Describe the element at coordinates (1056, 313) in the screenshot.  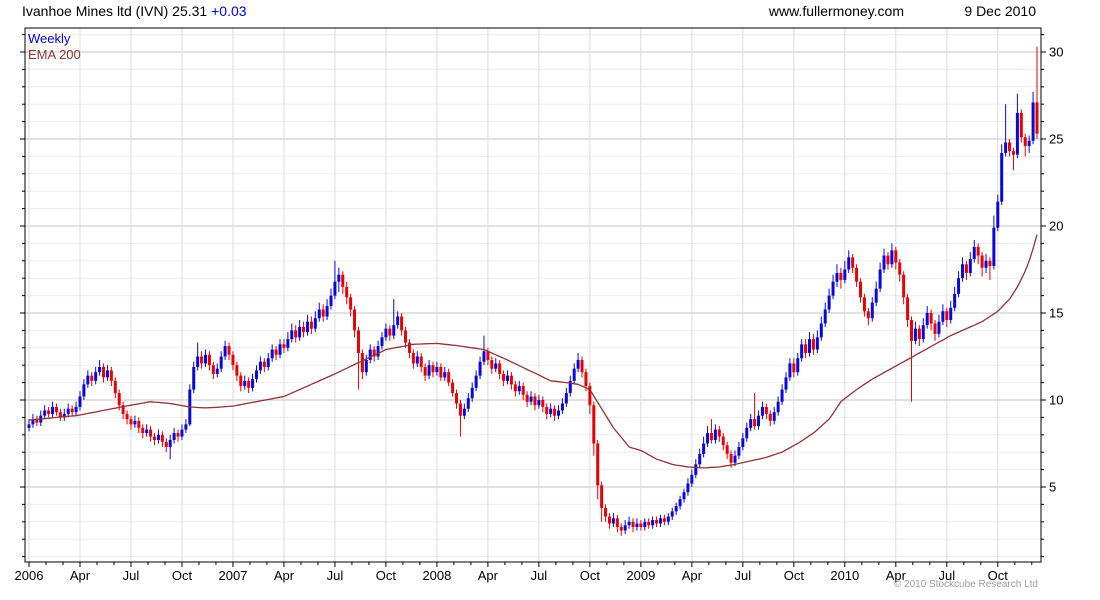
I see `y-axis-label: 15` at that location.